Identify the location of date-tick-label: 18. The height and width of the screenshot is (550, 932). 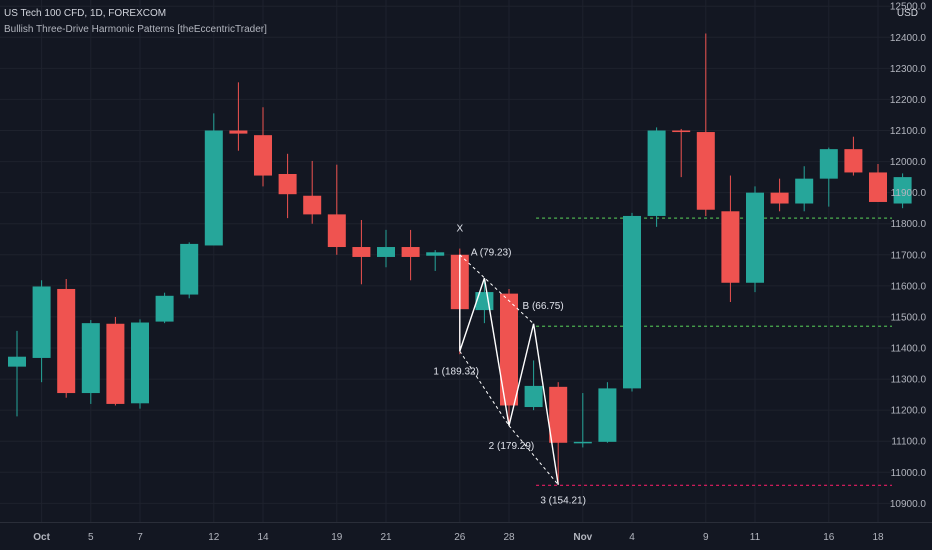
(878, 537).